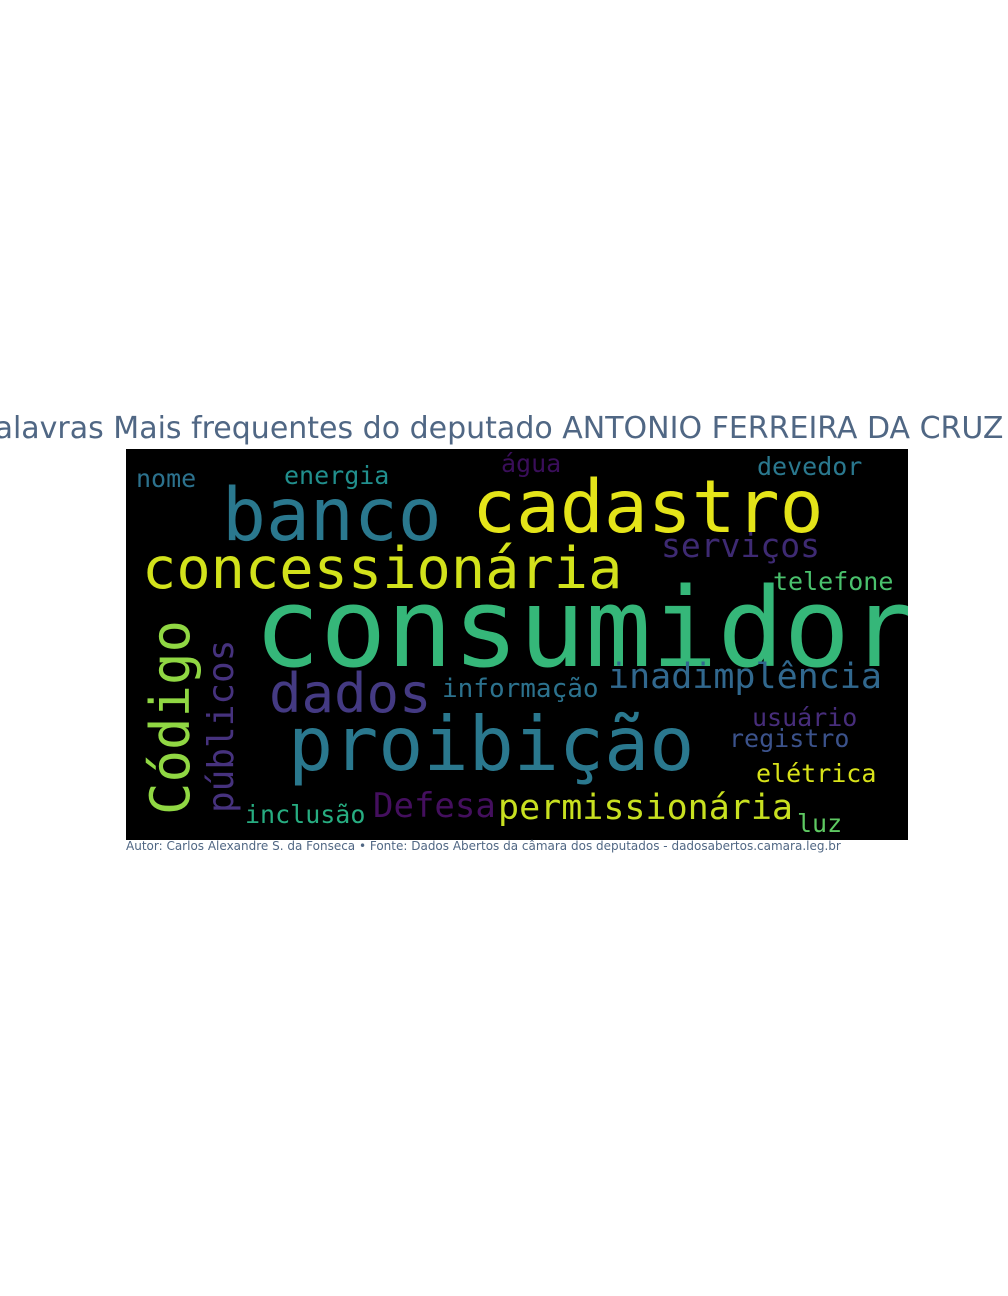  I want to click on word-devedor: devedor, so click(810, 466).